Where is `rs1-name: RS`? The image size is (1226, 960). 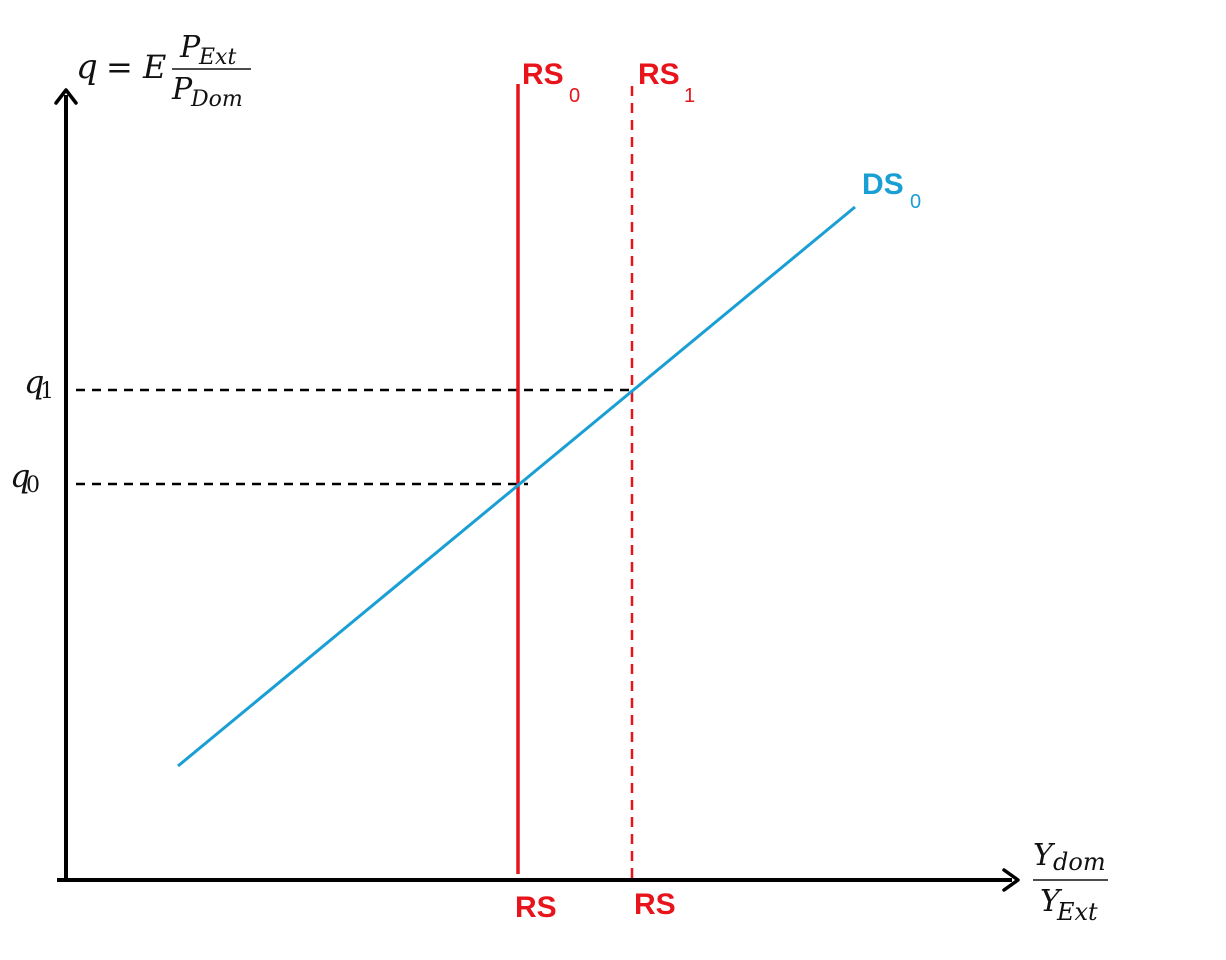
rs1-name: RS is located at coordinates (659, 74).